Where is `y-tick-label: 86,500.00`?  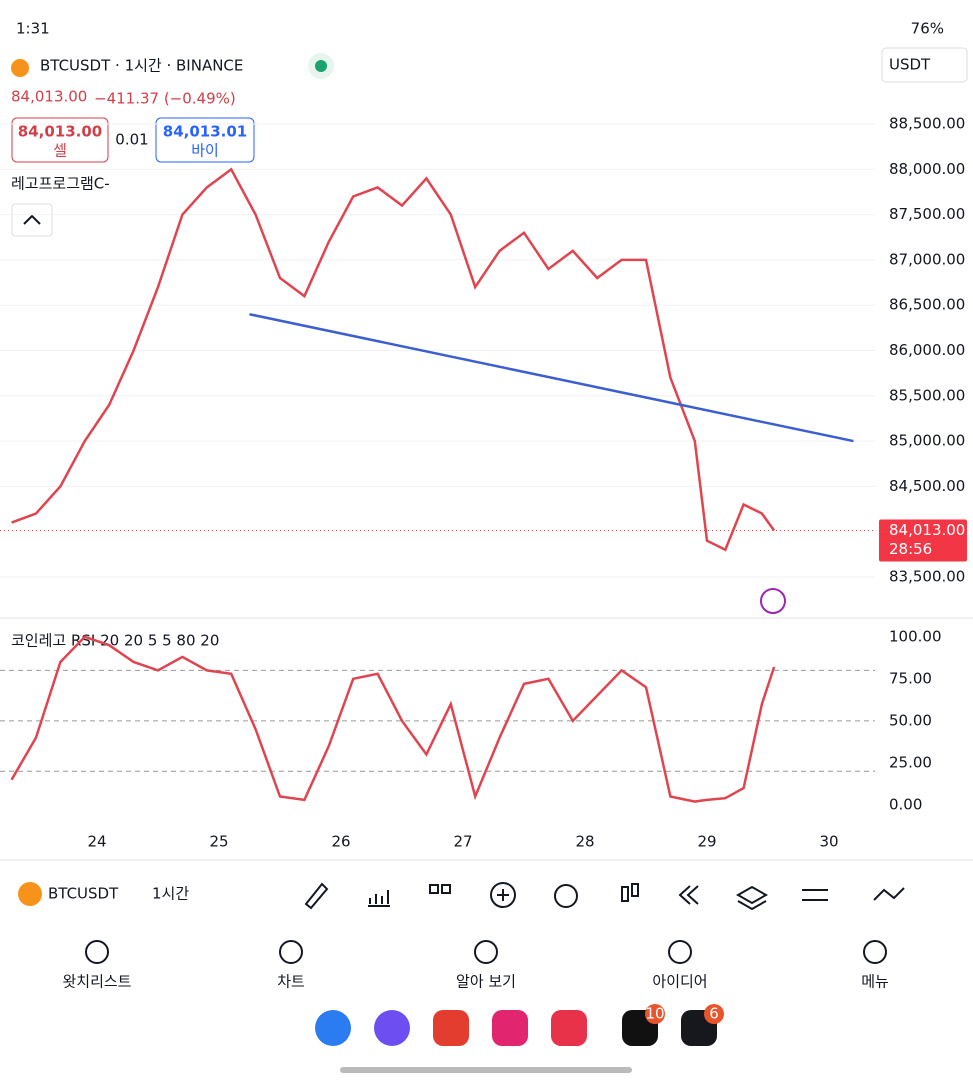 y-tick-label: 86,500.00 is located at coordinates (927, 305).